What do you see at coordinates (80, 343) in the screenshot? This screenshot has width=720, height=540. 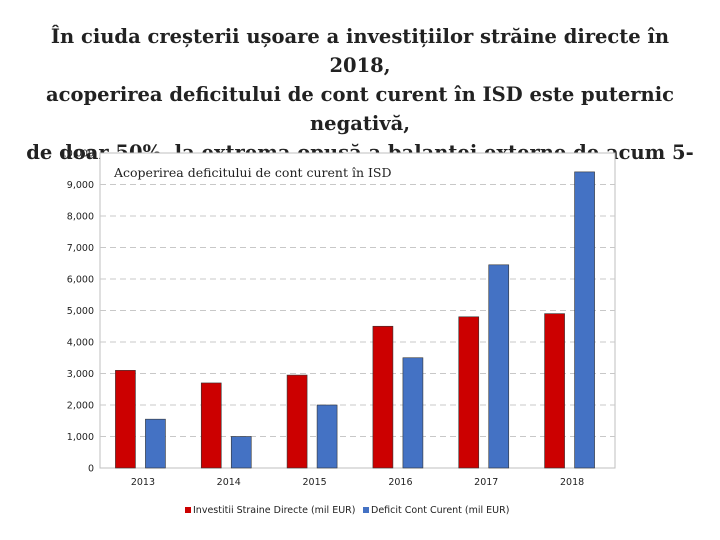 I see `y-tick-label: 4,000` at bounding box center [80, 343].